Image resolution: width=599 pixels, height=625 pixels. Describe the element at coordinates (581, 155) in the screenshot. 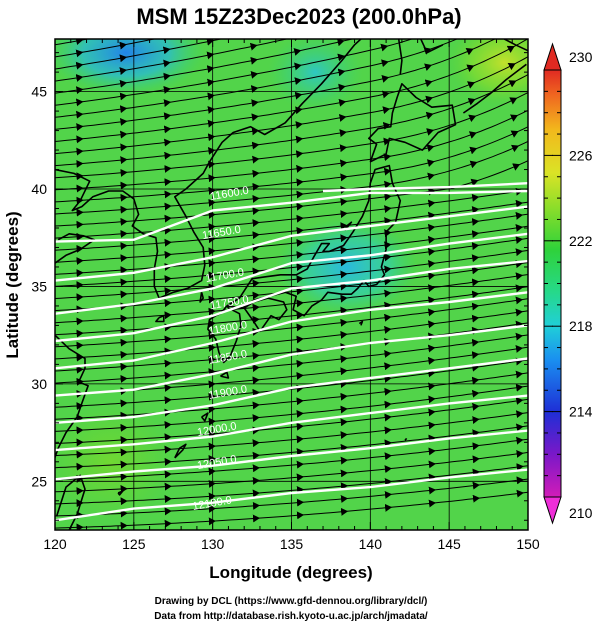

I see `colorbar-label: 226` at that location.